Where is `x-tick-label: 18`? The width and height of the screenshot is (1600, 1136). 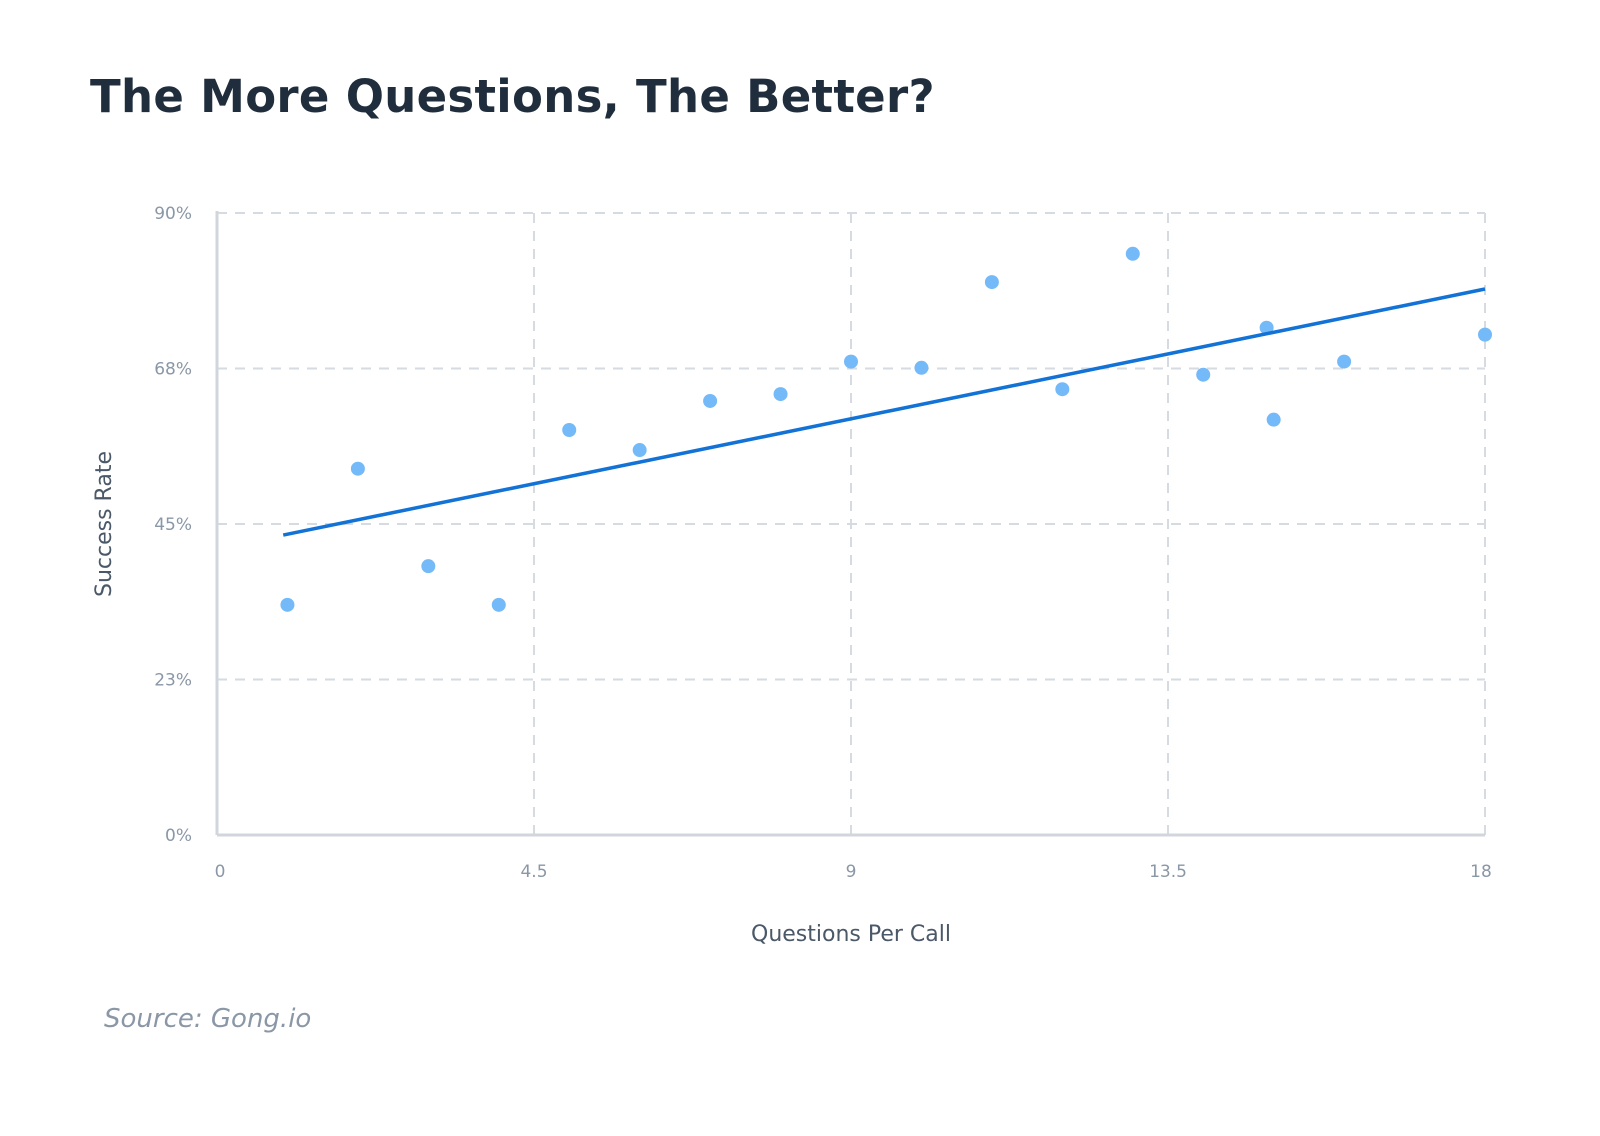
x-tick-label: 18 is located at coordinates (1481, 872).